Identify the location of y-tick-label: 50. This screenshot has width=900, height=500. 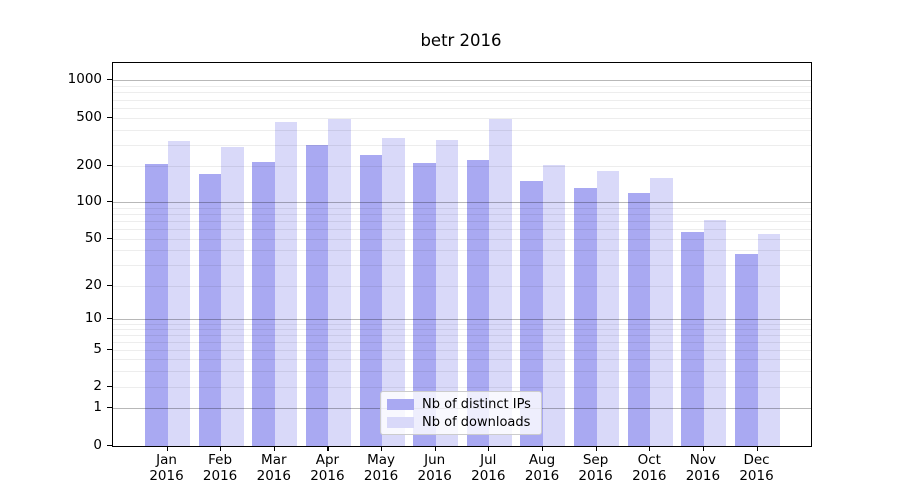
(93, 238).